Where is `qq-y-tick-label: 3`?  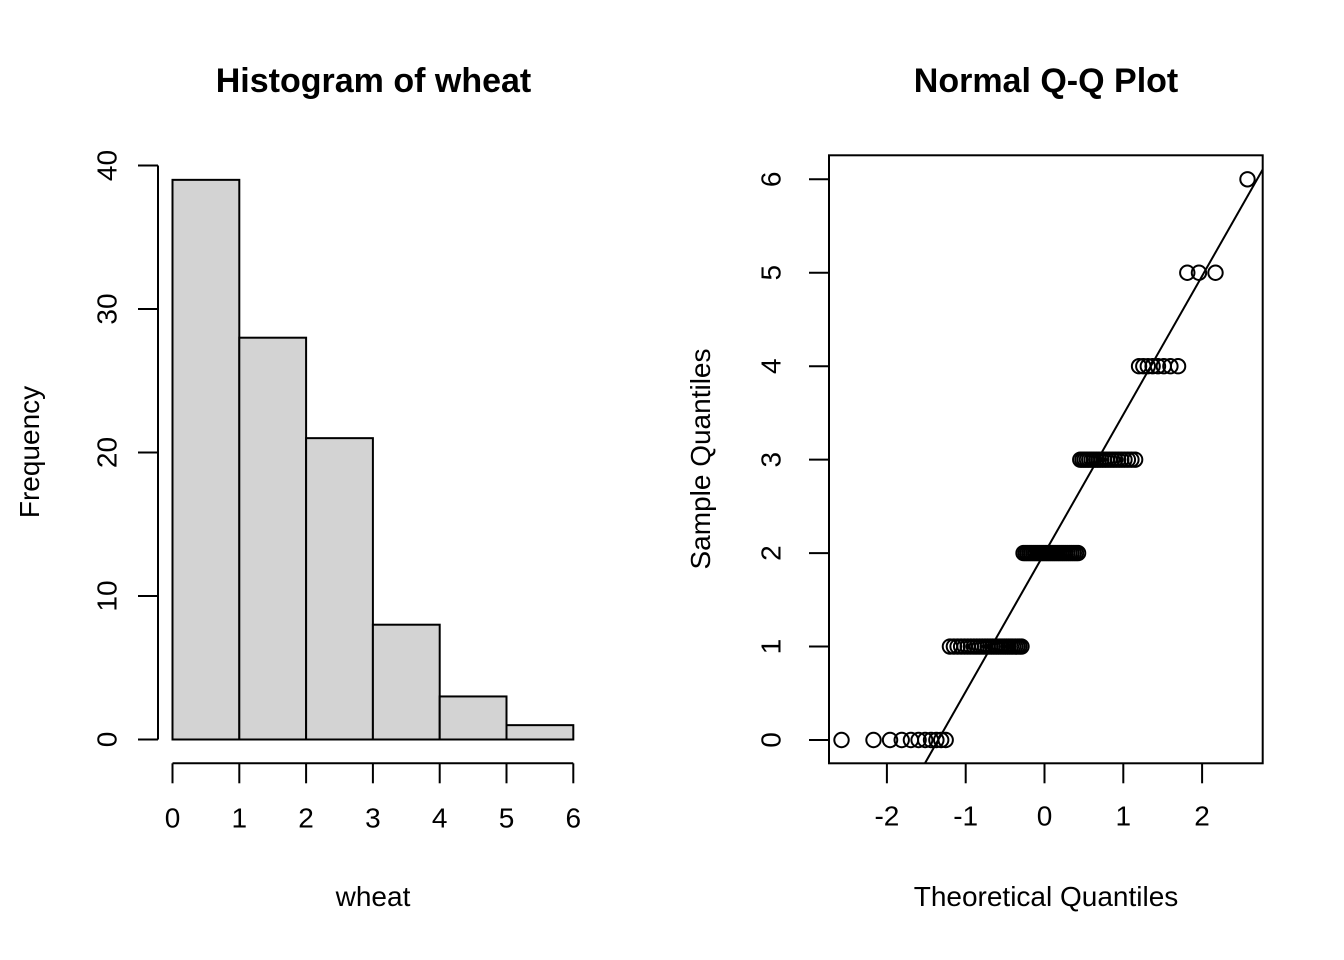
qq-y-tick-label: 3 is located at coordinates (771, 460).